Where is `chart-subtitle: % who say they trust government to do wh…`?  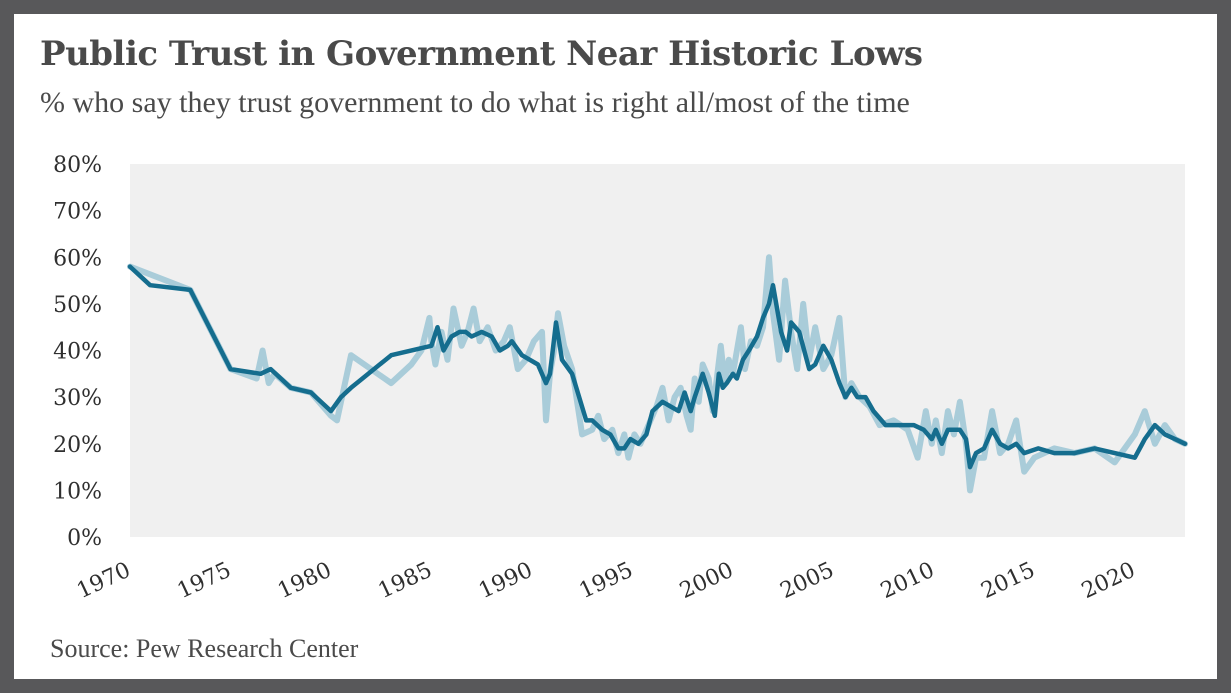
chart-subtitle: % who say they trust government to do wh… is located at coordinates (475, 102).